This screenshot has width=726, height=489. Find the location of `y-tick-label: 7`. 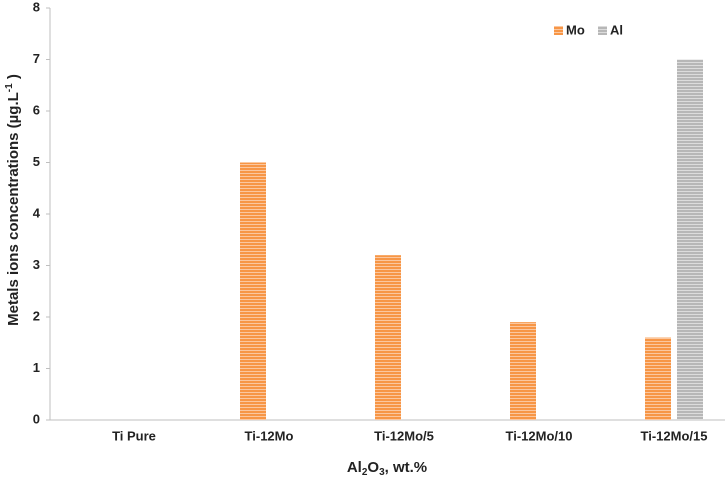

y-tick-label: 7 is located at coordinates (36, 58).